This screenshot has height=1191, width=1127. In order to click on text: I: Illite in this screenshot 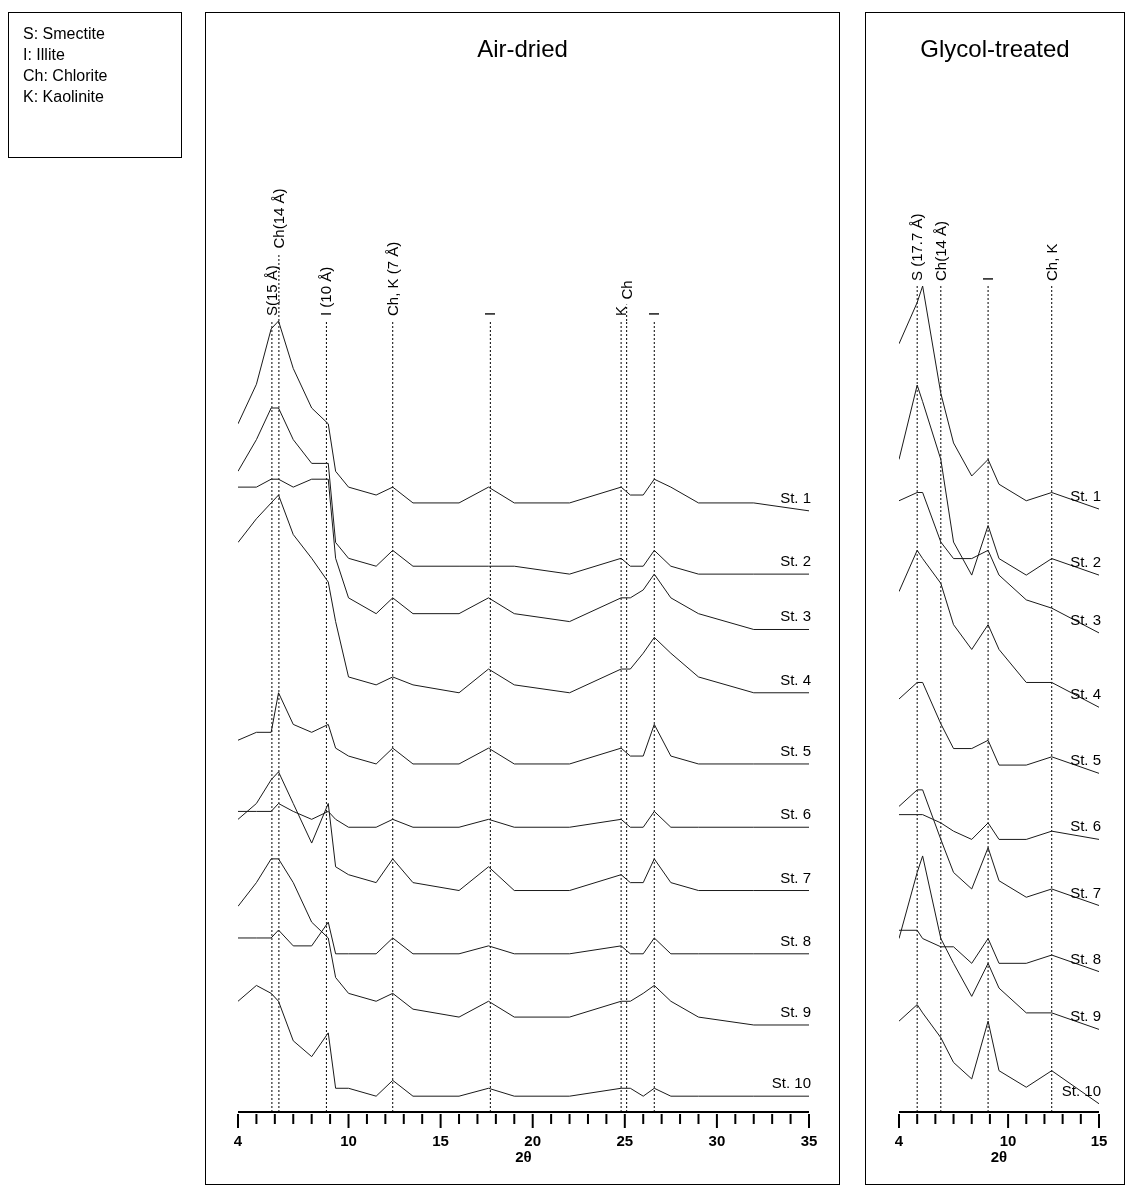, I will do `click(44, 55)`.